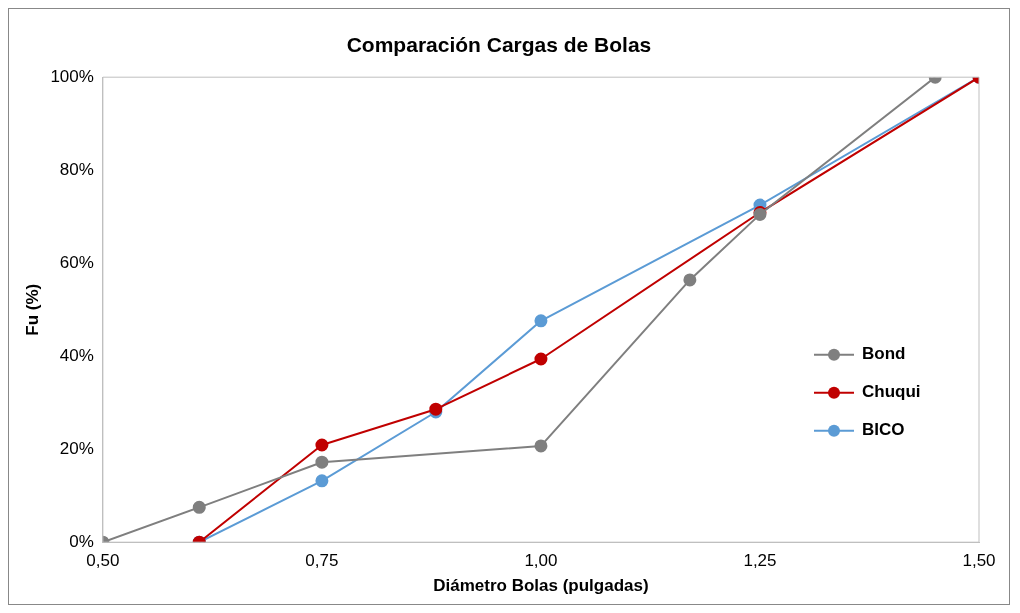 Image resolution: width=1020 pixels, height=613 pixels. Describe the element at coordinates (891, 392) in the screenshot. I see `legend-label: Chuqui` at that location.